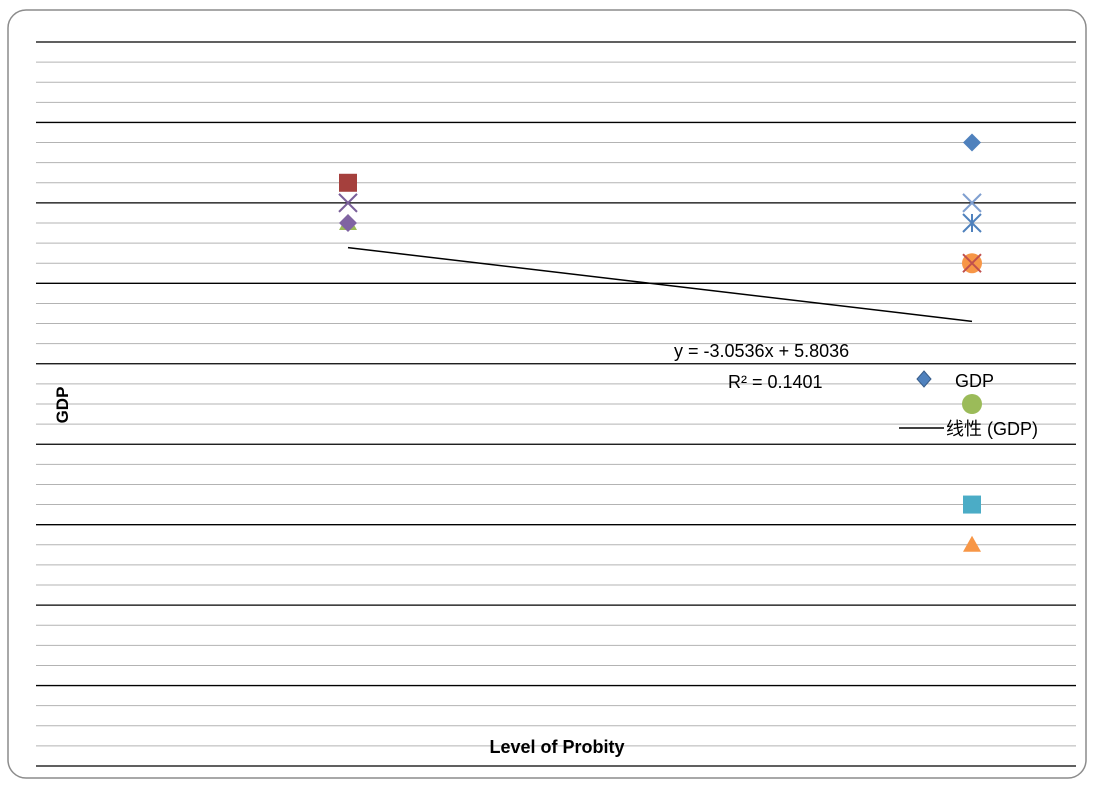 This screenshot has width=1093, height=792. Describe the element at coordinates (972, 404) in the screenshot. I see `data-point-circle` at that location.